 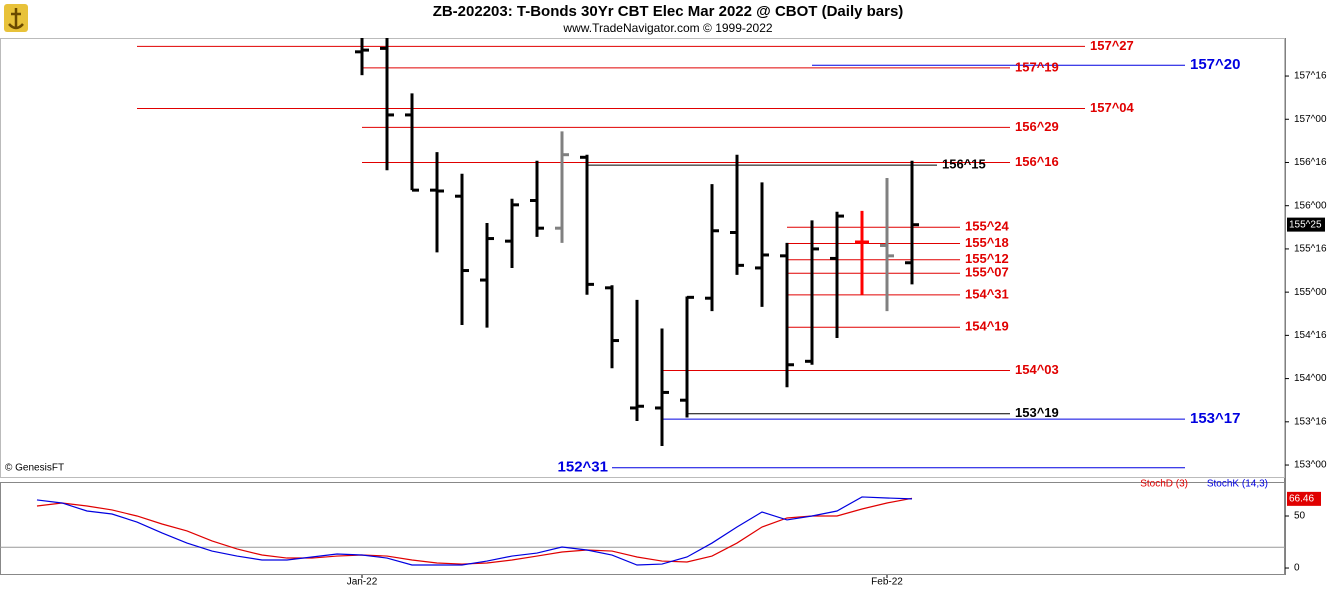 I want to click on credit: © GenesisFT, so click(x=34, y=468).